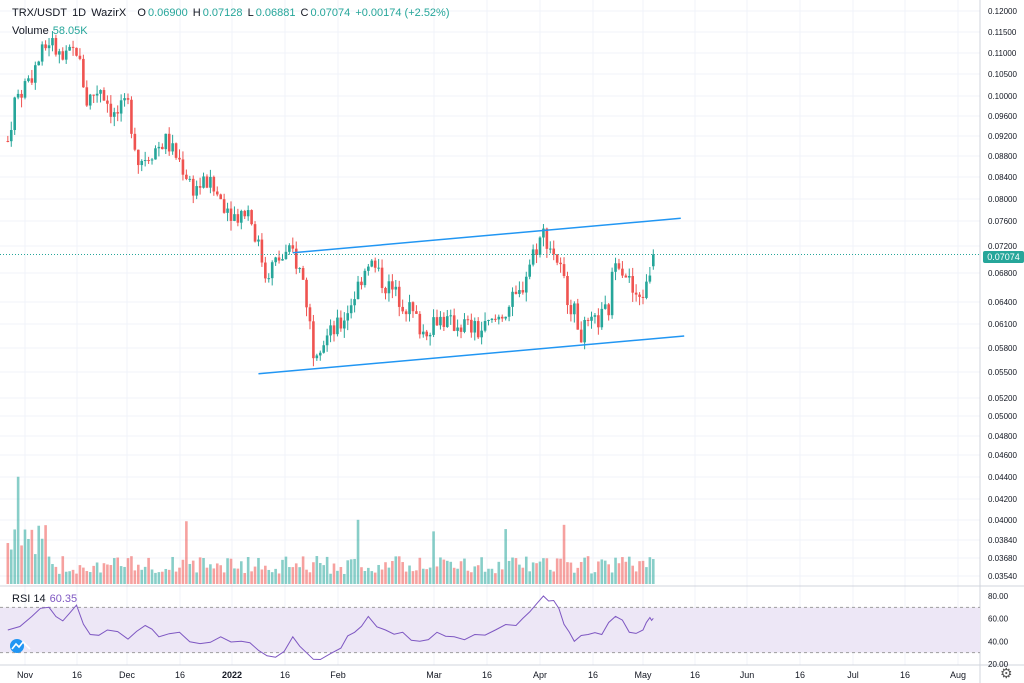 The height and width of the screenshot is (683, 1024). Describe the element at coordinates (1002, 398) in the screenshot. I see `price-tick-label: 0.05200` at that location.